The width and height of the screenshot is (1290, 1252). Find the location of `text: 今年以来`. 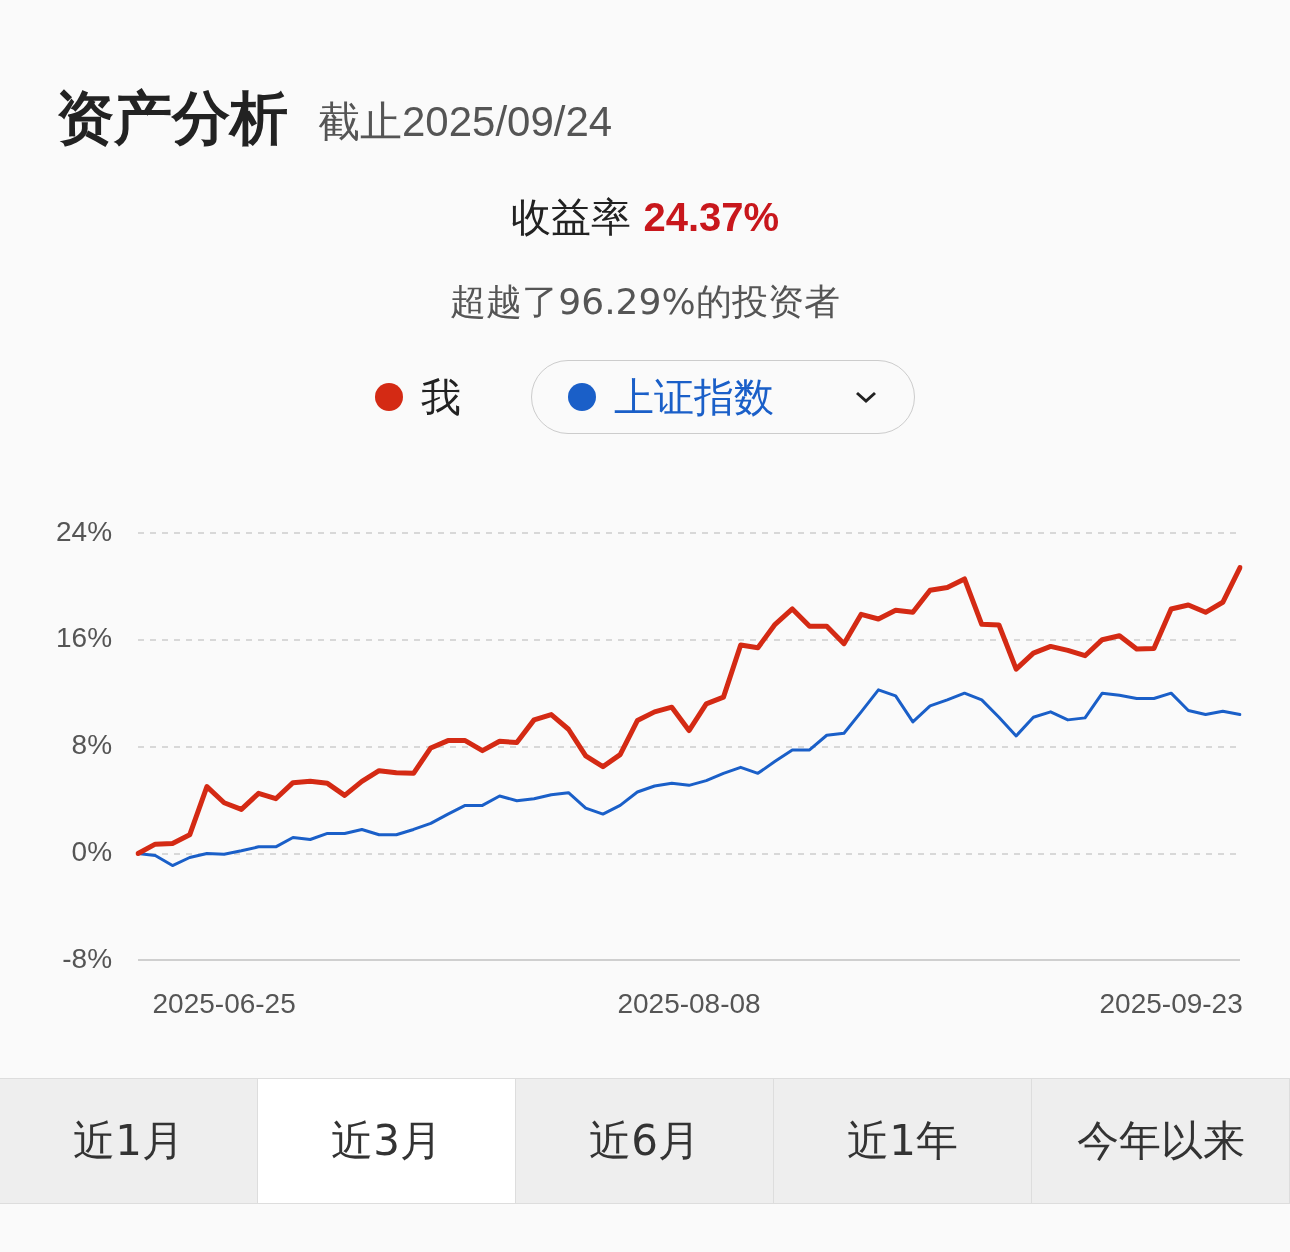

text: 今年以来 is located at coordinates (1161, 1141).